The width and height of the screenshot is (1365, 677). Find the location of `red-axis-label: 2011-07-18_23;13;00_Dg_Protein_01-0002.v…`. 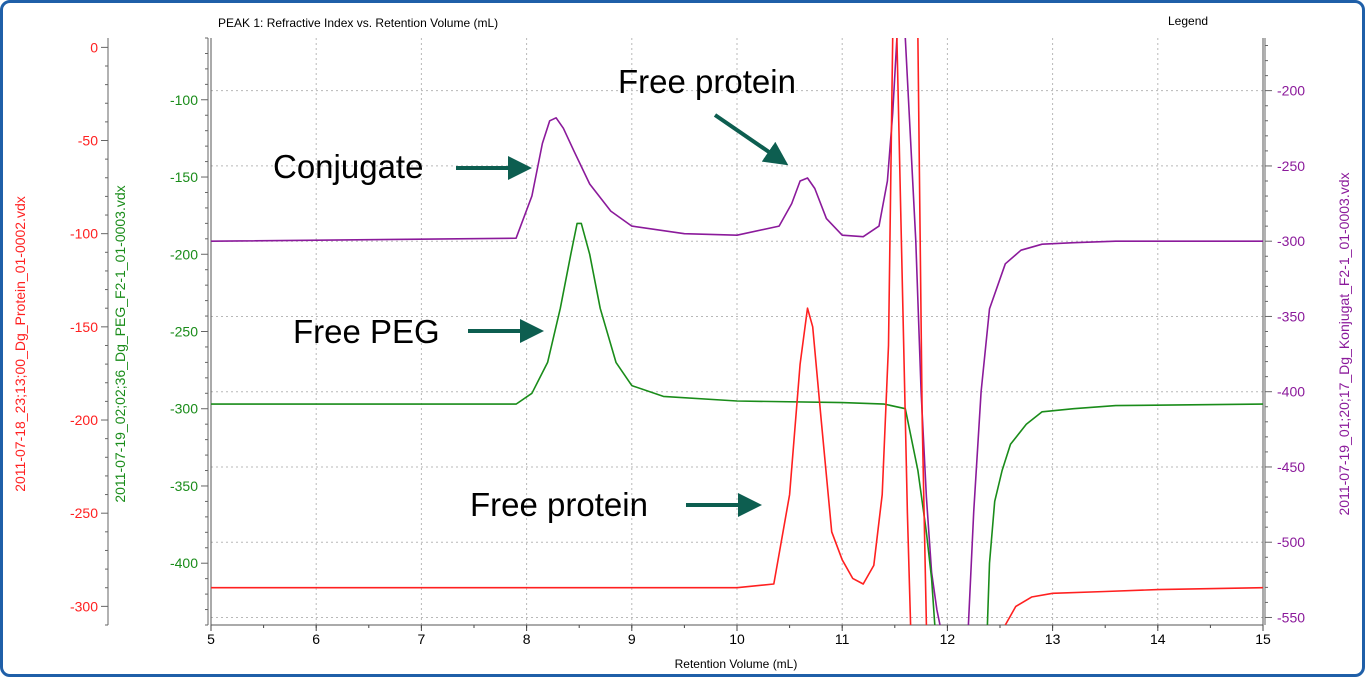

red-axis-label: 2011-07-18_23;13;00_Dg_Protein_01-0002.v… is located at coordinates (20, 344).